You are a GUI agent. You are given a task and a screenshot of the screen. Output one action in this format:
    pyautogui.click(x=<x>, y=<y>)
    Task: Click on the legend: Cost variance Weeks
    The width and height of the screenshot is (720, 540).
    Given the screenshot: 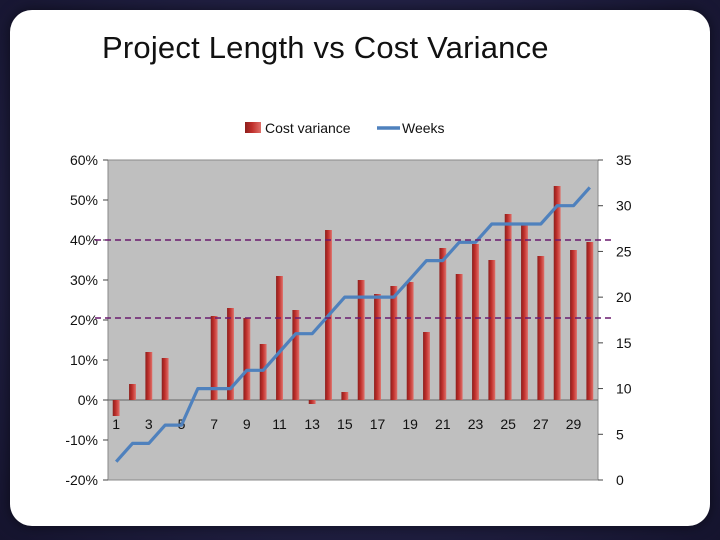 What is the action you would take?
    pyautogui.click(x=345, y=128)
    